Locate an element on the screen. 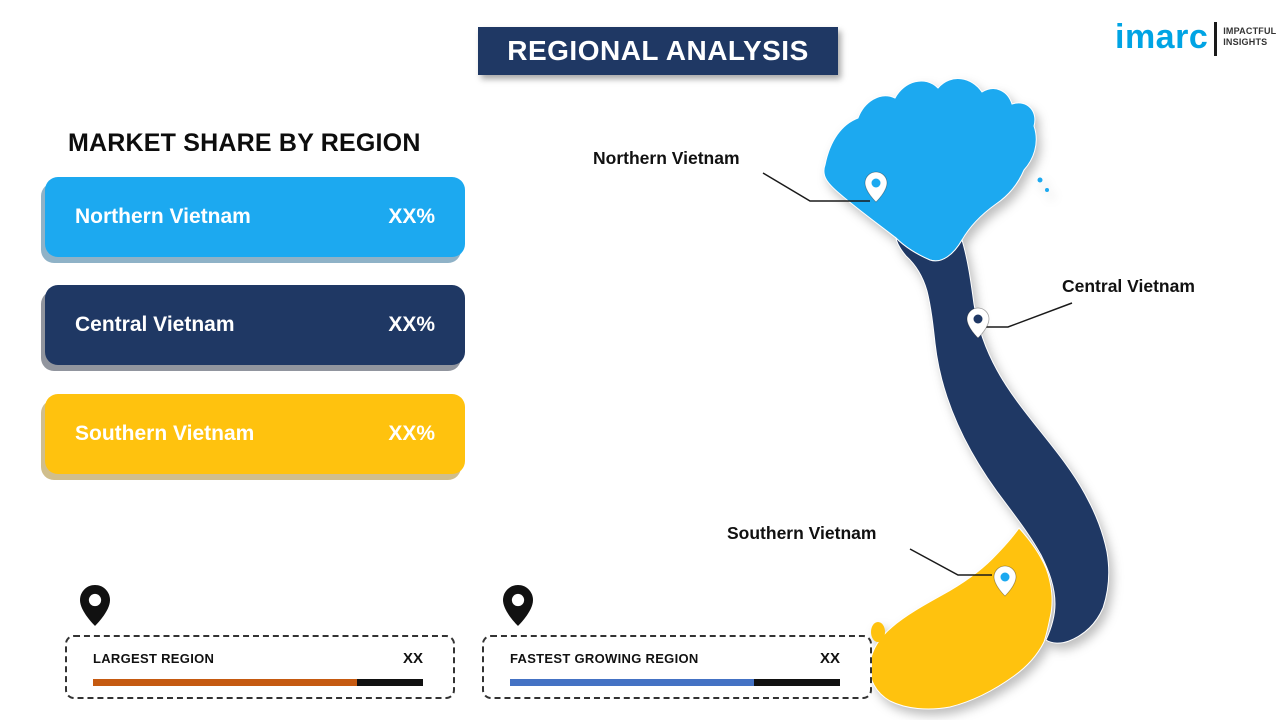  share-bar-label: Northern Vietnam is located at coordinates (163, 216).